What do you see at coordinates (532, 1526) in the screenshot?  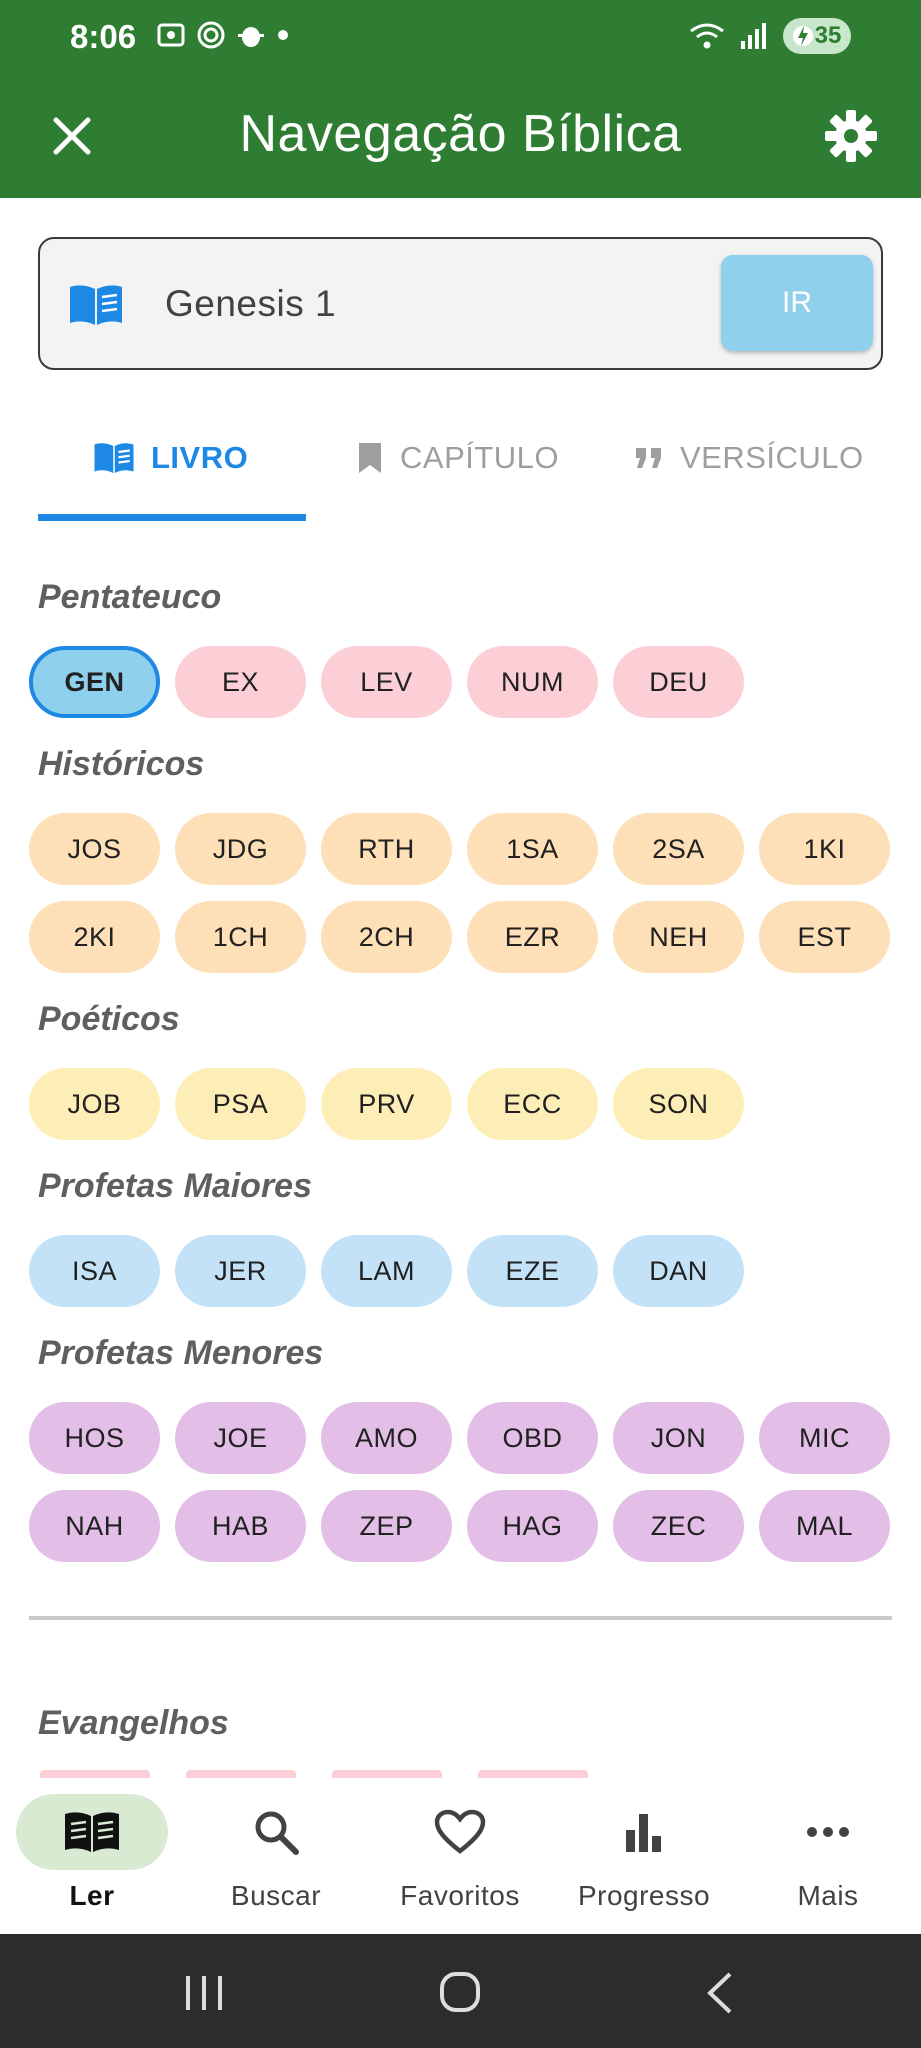 I see `book-chip-hag: HAG` at bounding box center [532, 1526].